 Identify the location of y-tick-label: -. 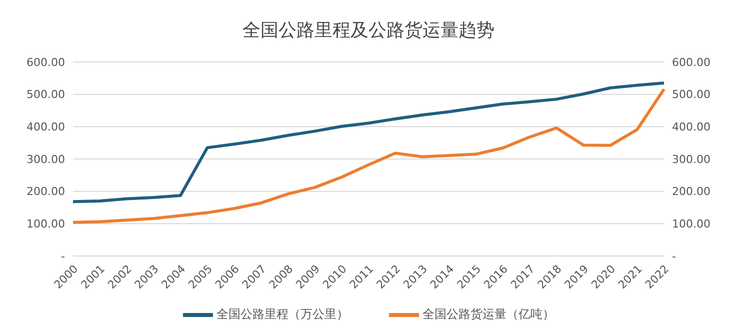
(63, 256).